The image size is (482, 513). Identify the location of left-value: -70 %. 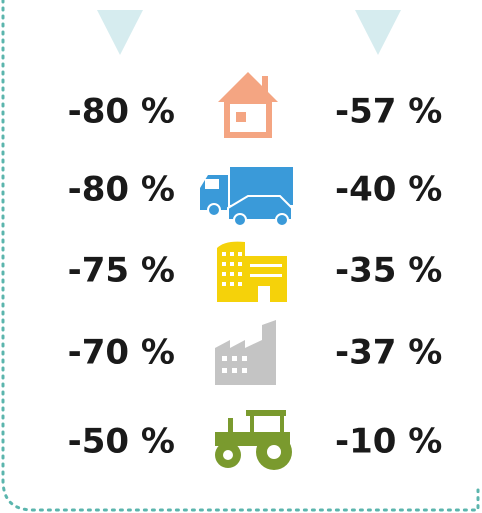
(121, 353).